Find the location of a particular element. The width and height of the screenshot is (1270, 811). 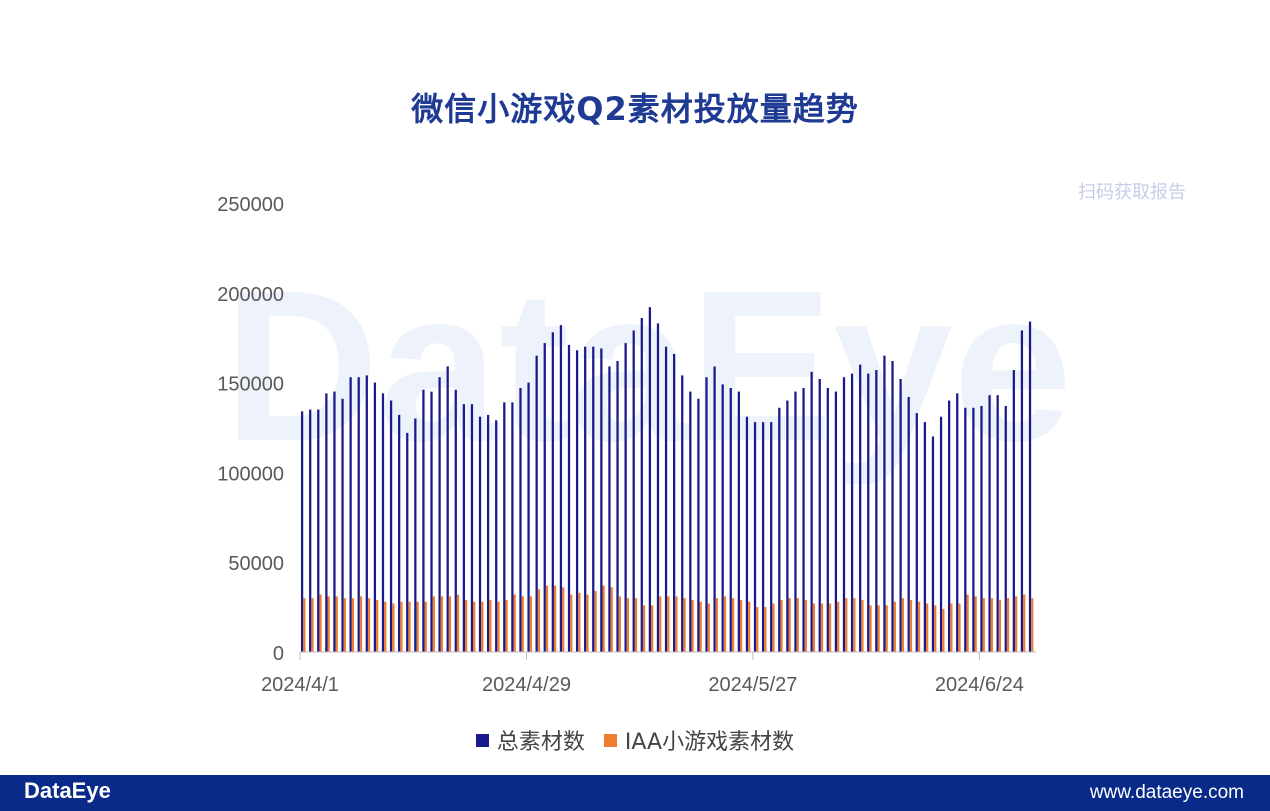

y-tick-label: 250000 is located at coordinates (250, 205).